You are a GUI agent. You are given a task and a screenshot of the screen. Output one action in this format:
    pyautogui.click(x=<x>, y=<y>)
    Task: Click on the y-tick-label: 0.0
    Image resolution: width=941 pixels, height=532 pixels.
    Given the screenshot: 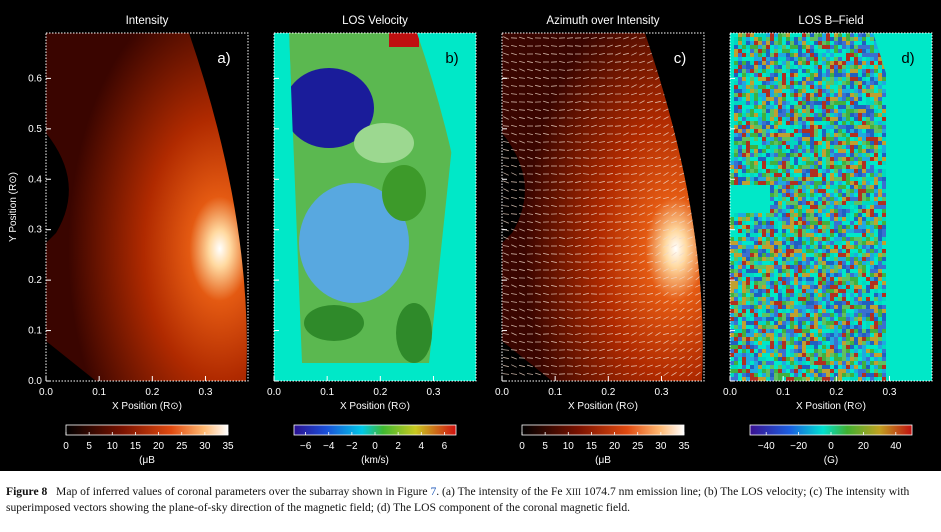 What is the action you would take?
    pyautogui.click(x=35, y=381)
    